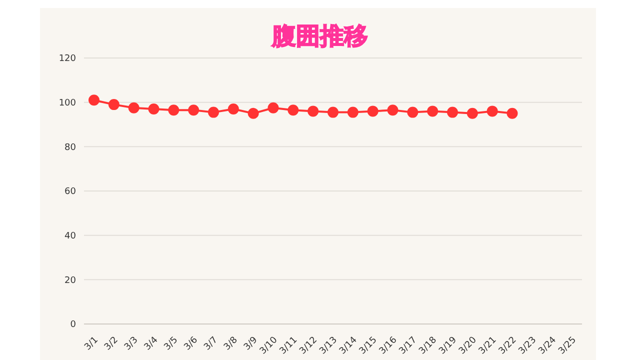 Image resolution: width=640 pixels, height=360 pixels. I want to click on y-tick-label: 60, so click(70, 192).